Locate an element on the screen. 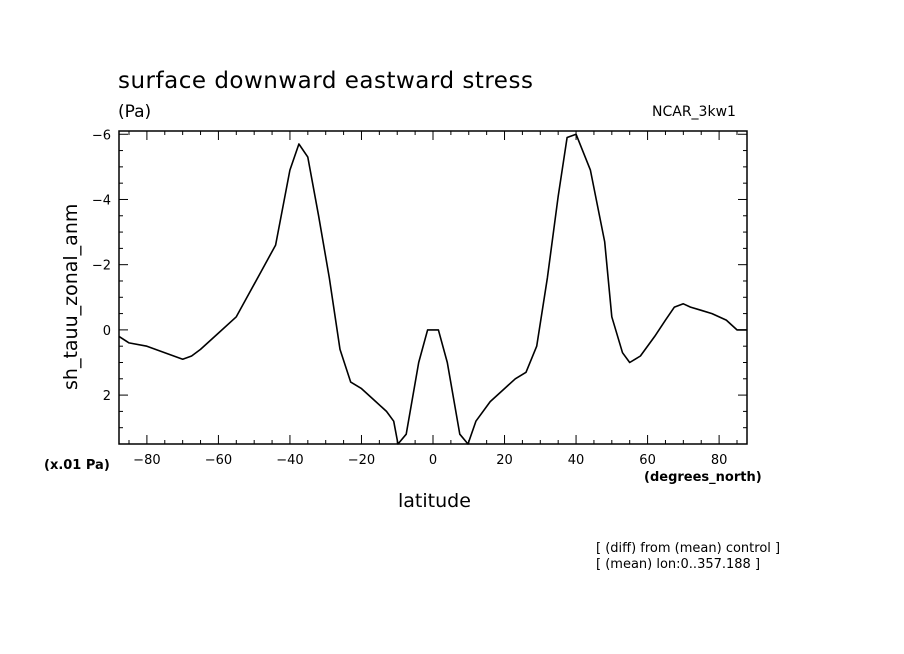 The width and height of the screenshot is (904, 654). x-tick-label: 60 is located at coordinates (647, 460).